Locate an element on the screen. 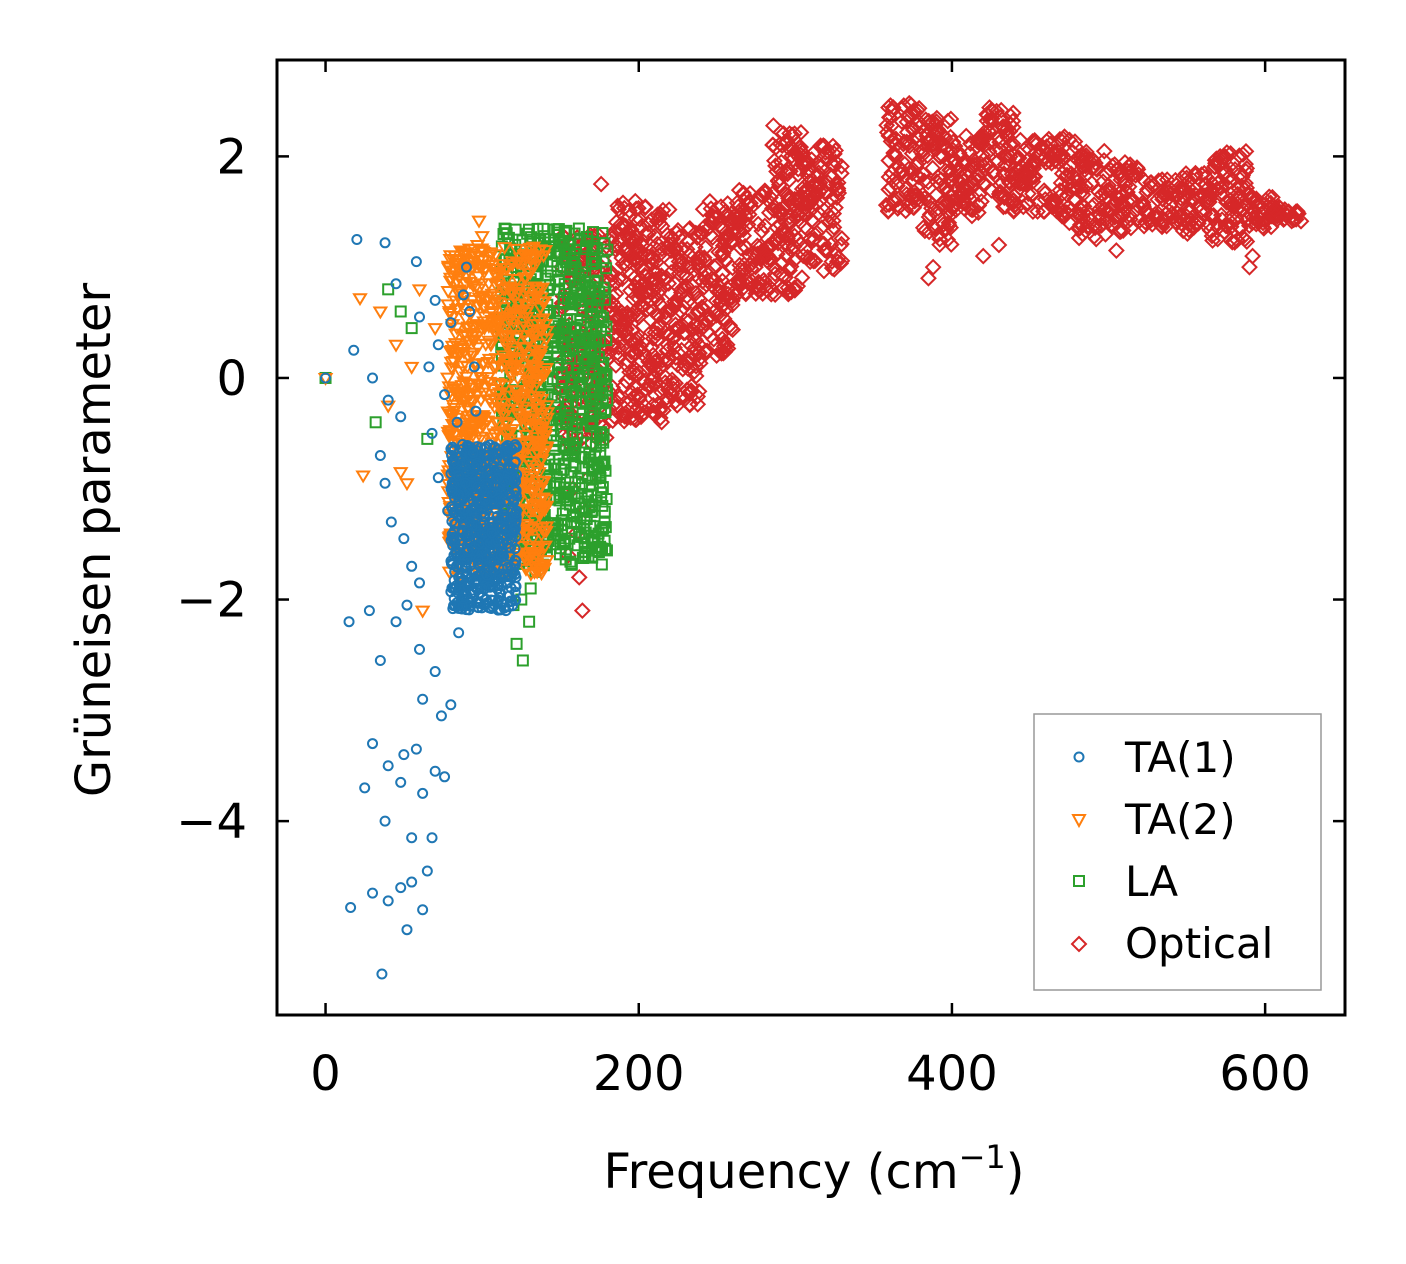  legend-label-ta1: TA(1) is located at coordinates (1180, 757).